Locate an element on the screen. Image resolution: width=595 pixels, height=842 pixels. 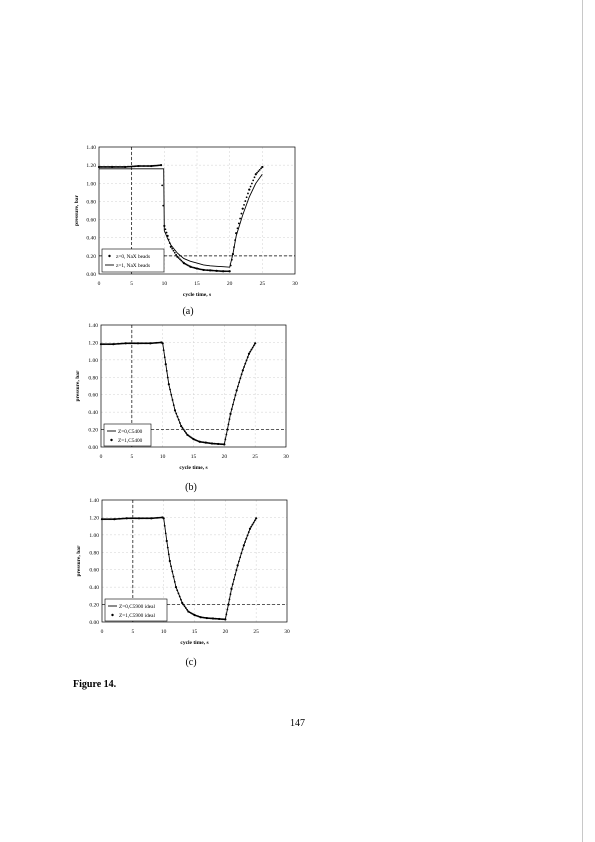
x-tick-label: 10 is located at coordinates (164, 632).